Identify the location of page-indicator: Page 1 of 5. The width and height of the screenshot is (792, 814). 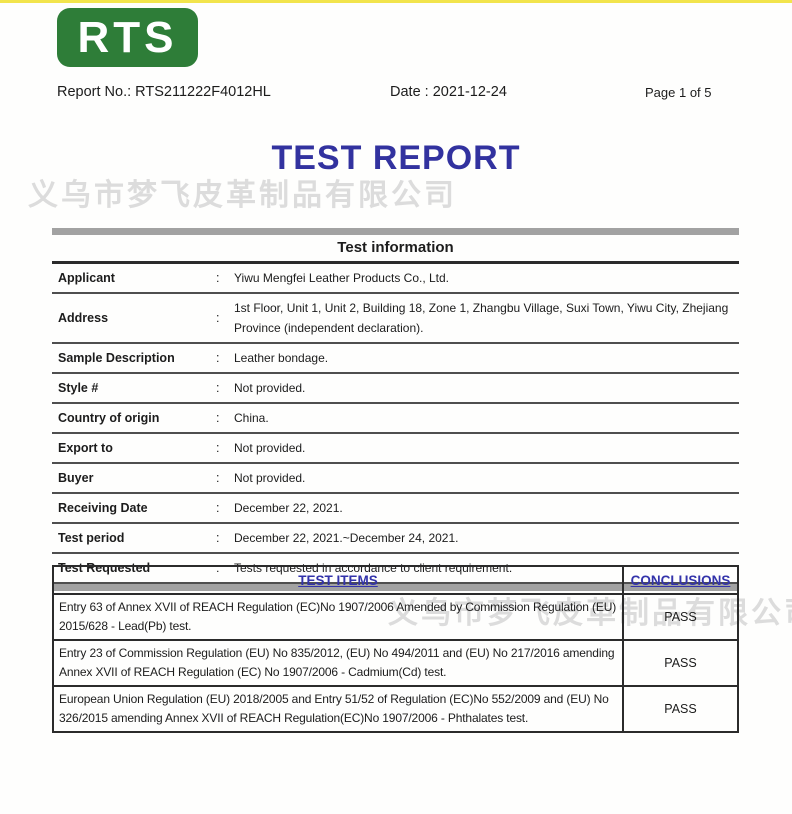
(678, 92).